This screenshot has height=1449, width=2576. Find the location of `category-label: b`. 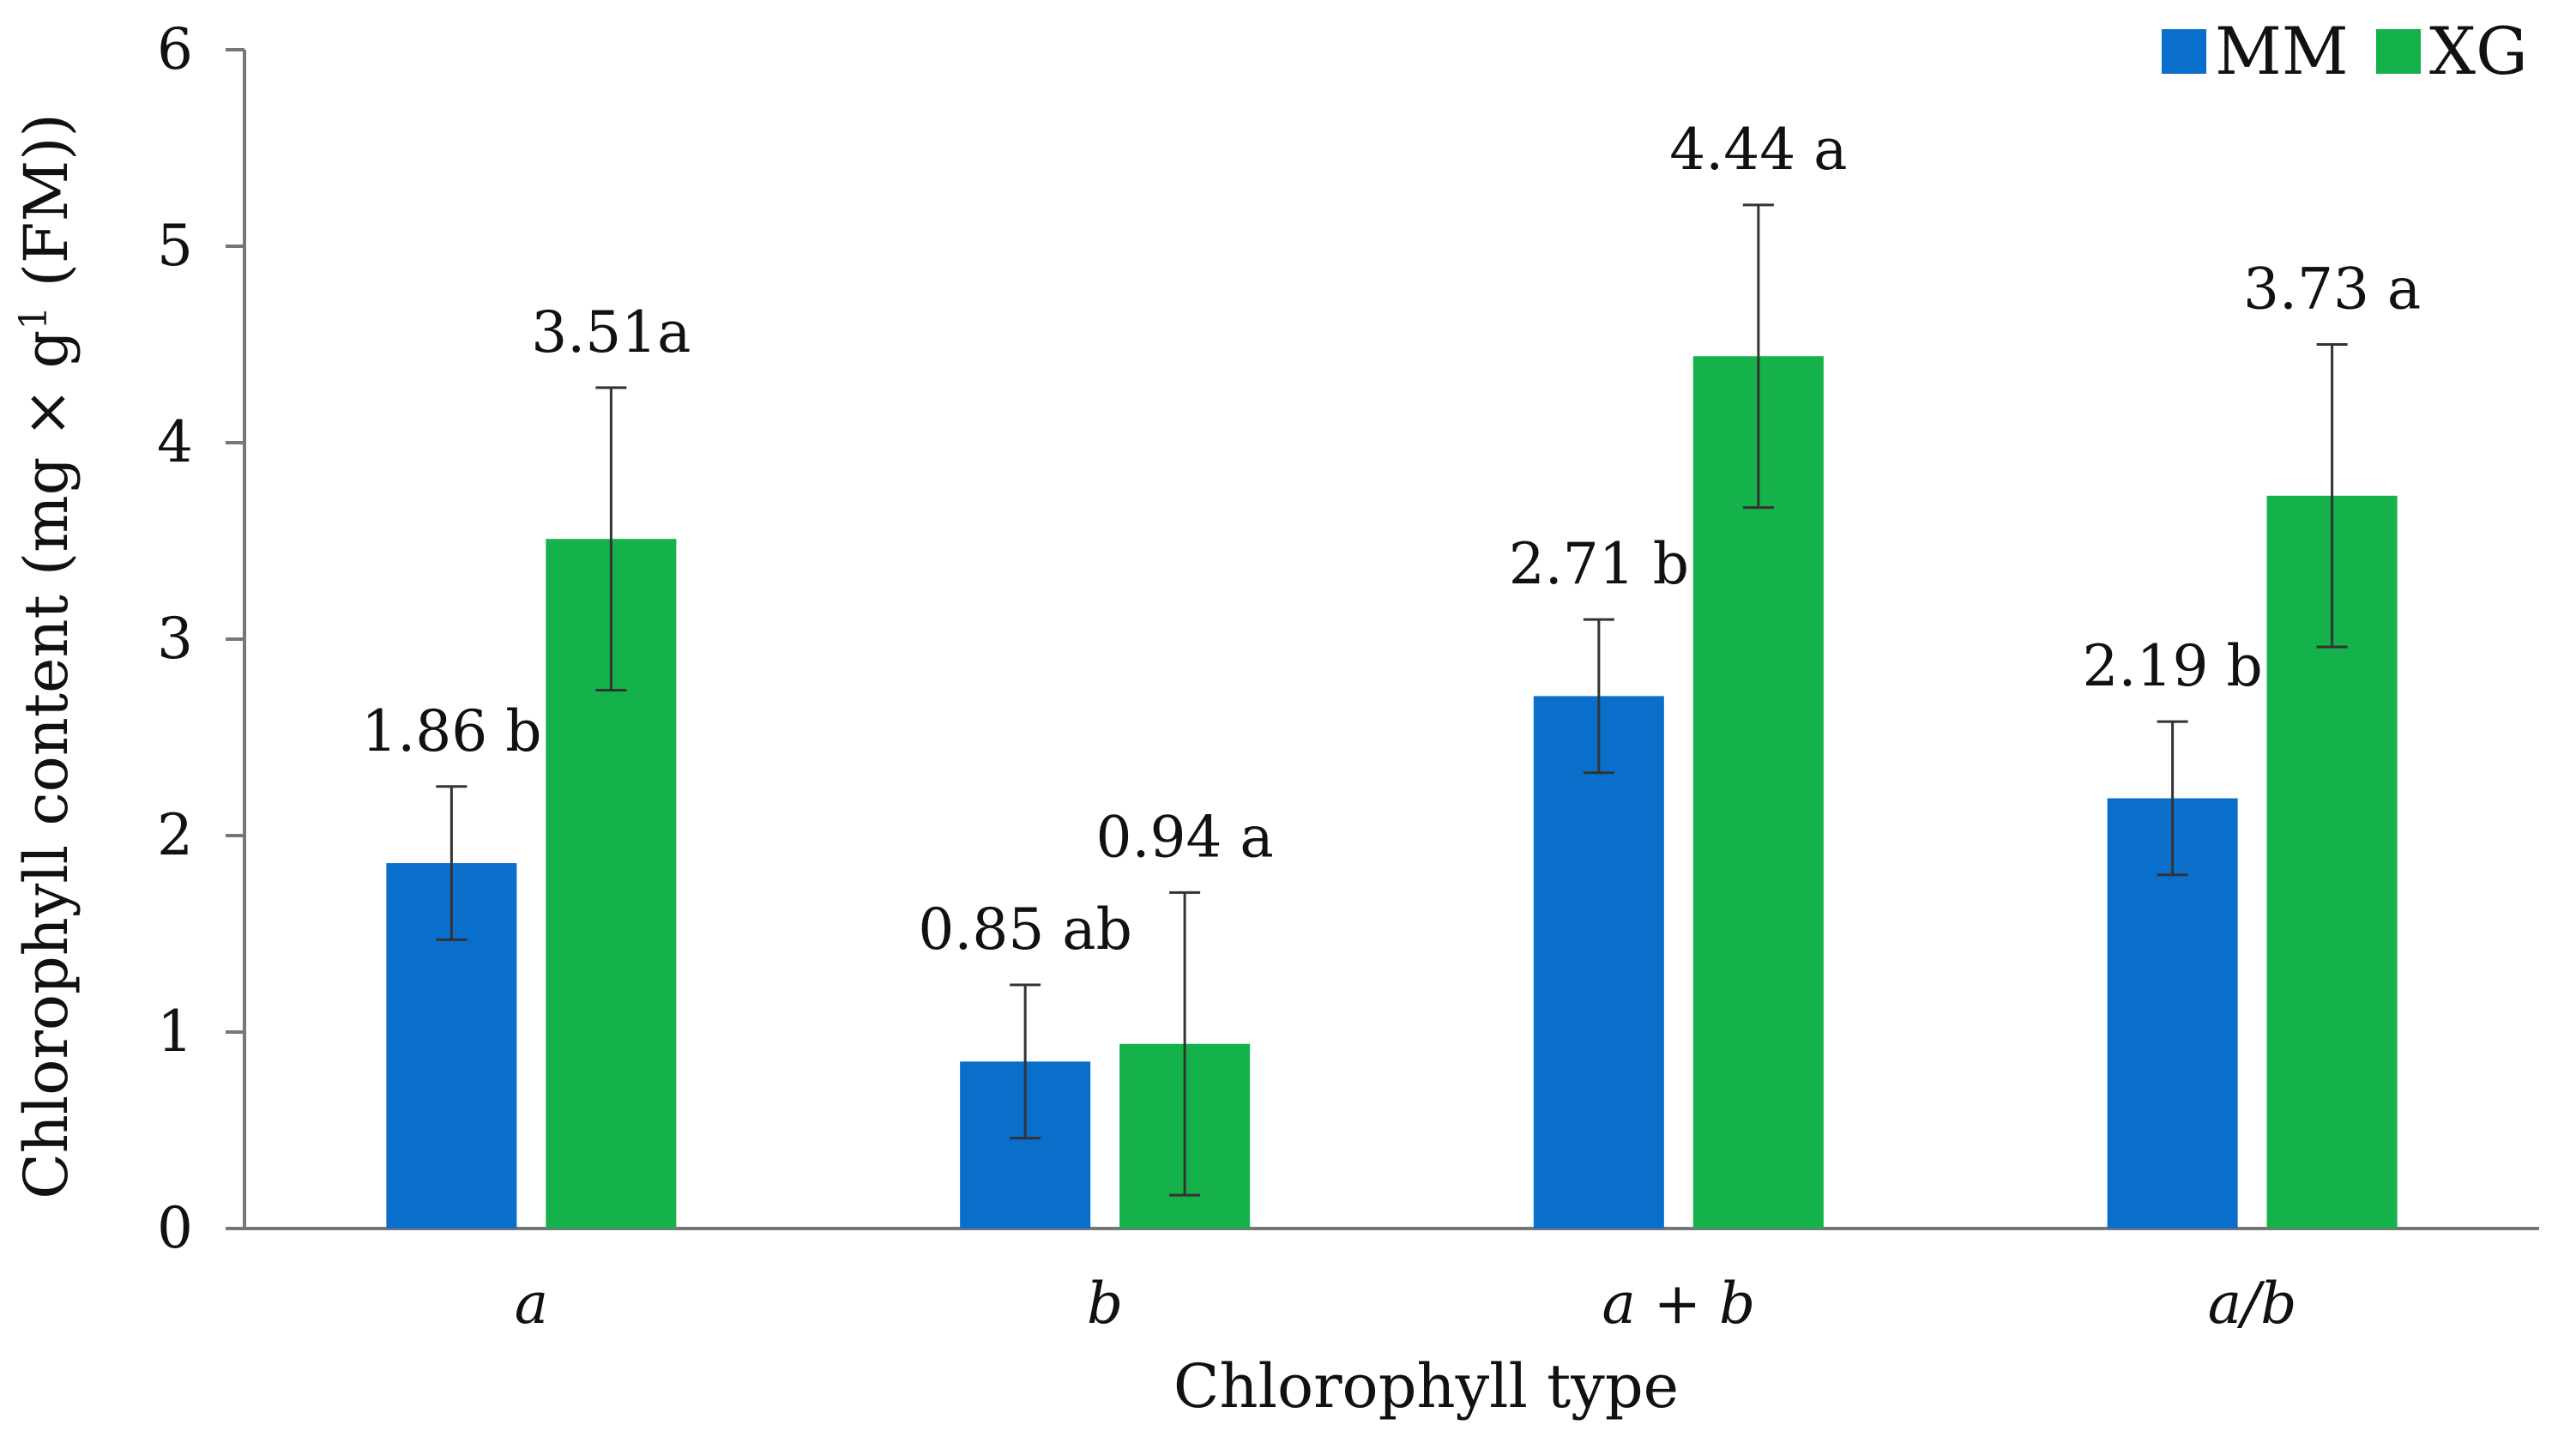

category-label: b is located at coordinates (1105, 1304).